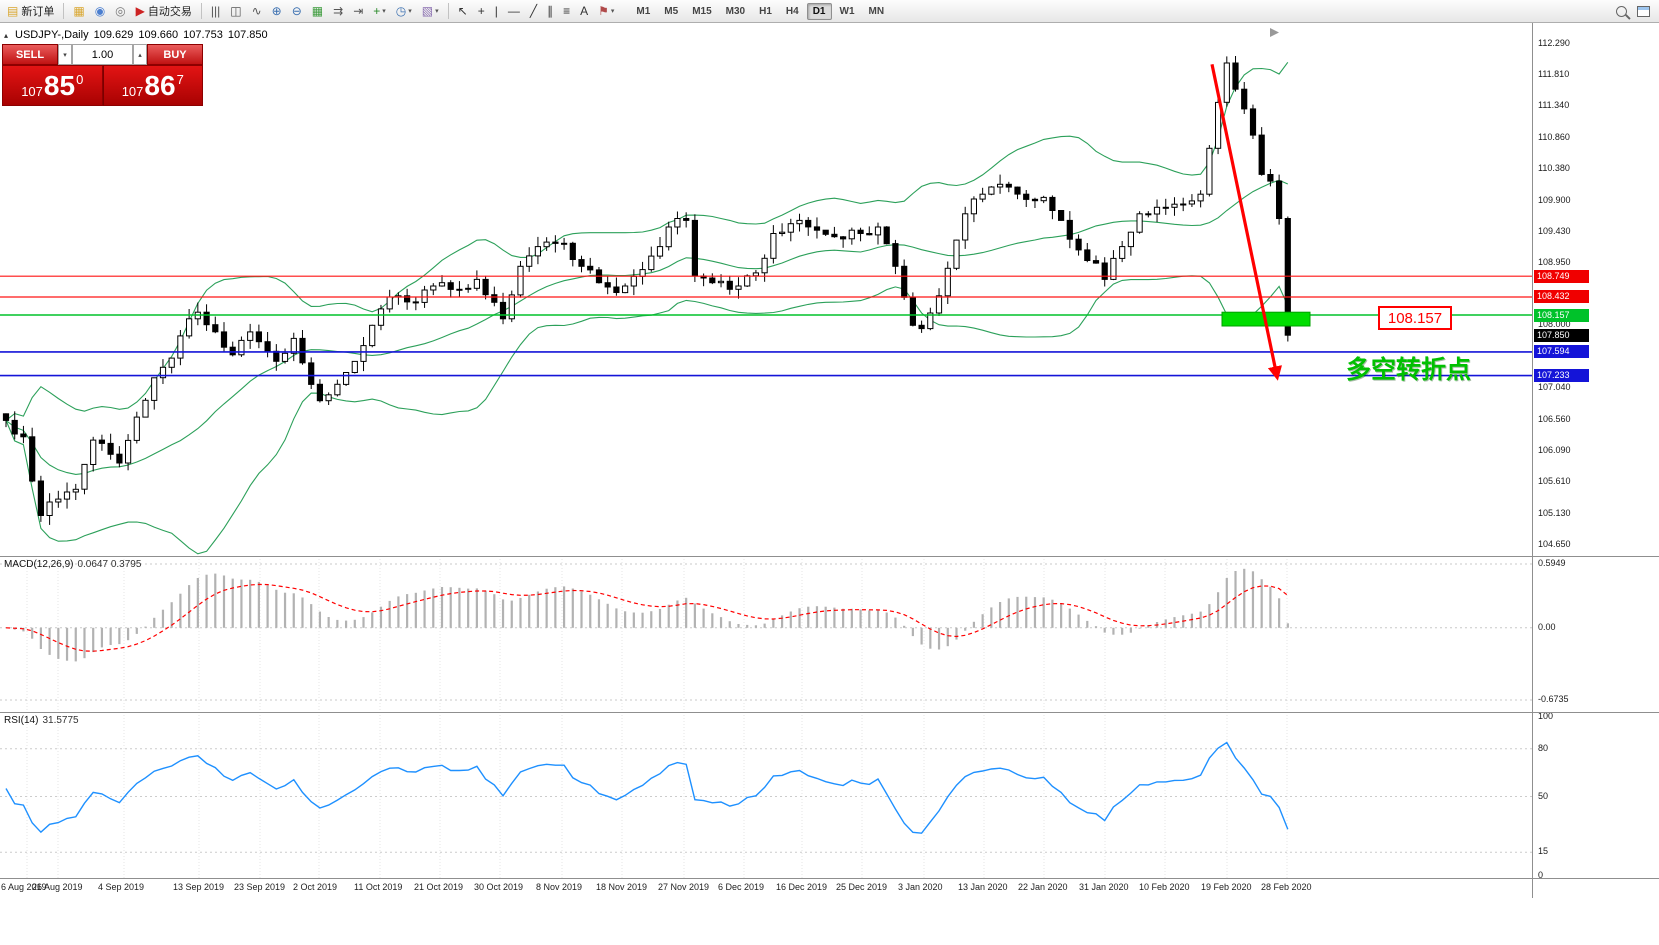  Describe the element at coordinates (32, 91) in the screenshot. I see `bid-prefix: 107` at that location.